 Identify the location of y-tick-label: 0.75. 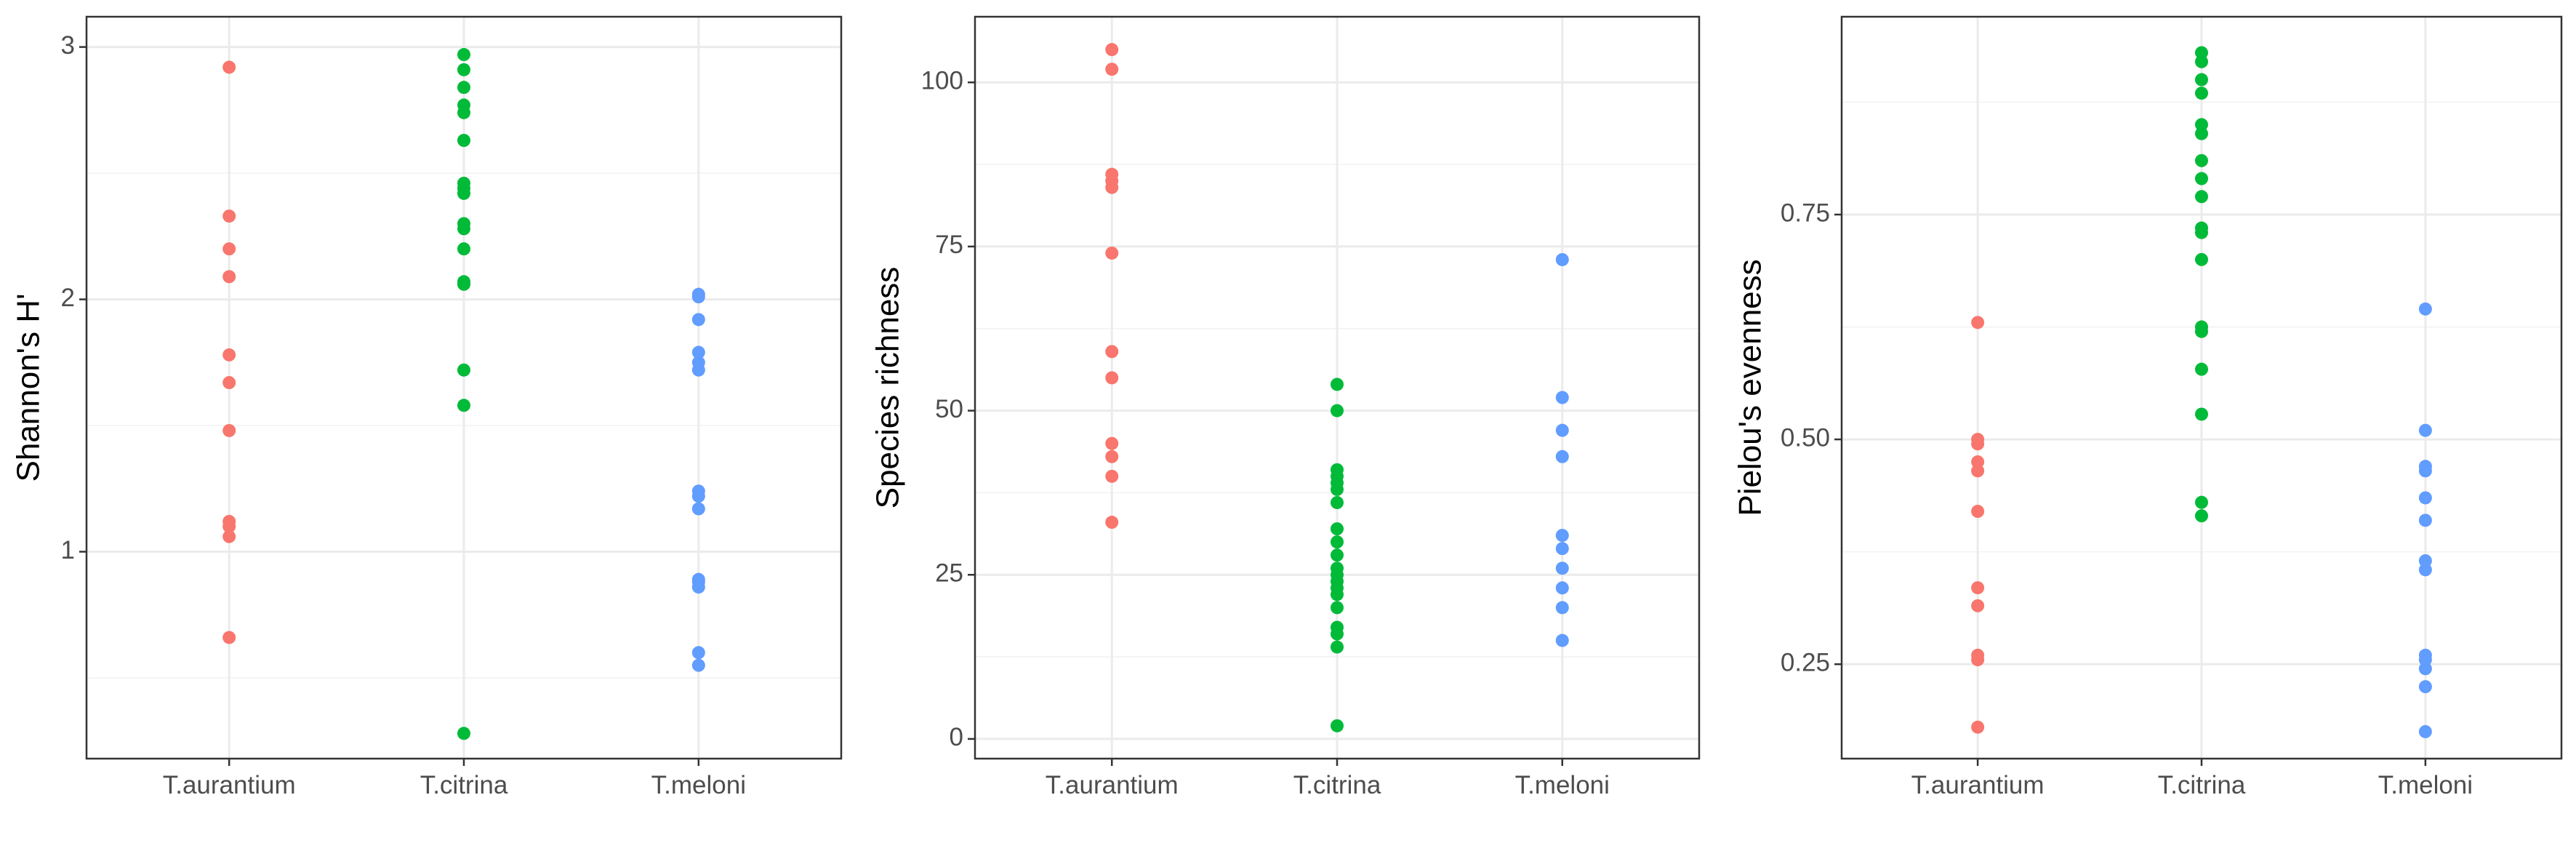
(1806, 213).